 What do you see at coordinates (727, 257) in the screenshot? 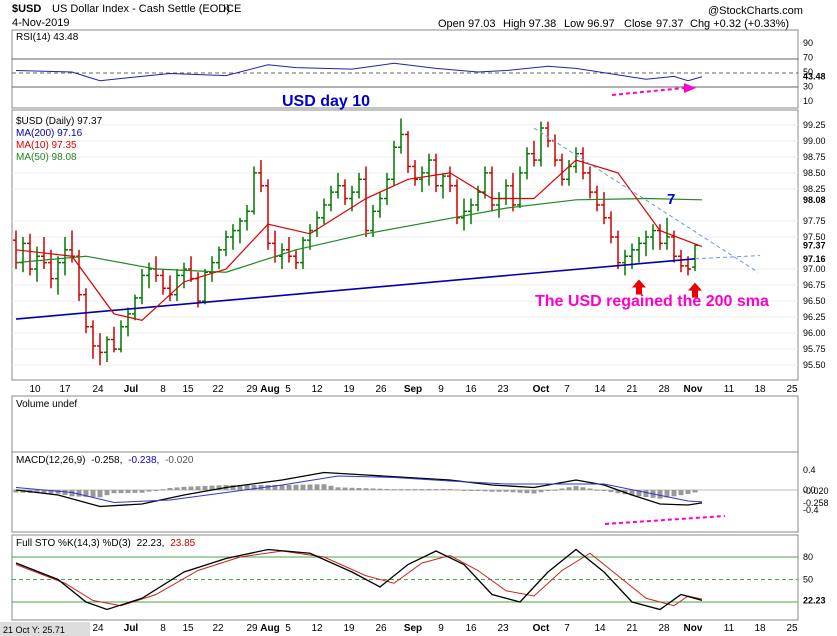
I see `ma200-projection` at bounding box center [727, 257].